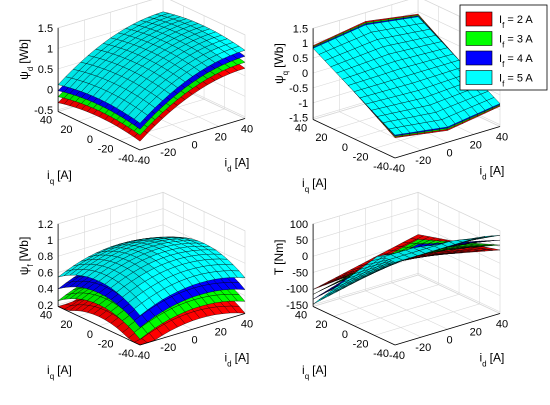 Image resolution: width=550 pixels, height=405 pixels. Describe the element at coordinates (297, 290) in the screenshot. I see `z-tick-label: -100` at that location.